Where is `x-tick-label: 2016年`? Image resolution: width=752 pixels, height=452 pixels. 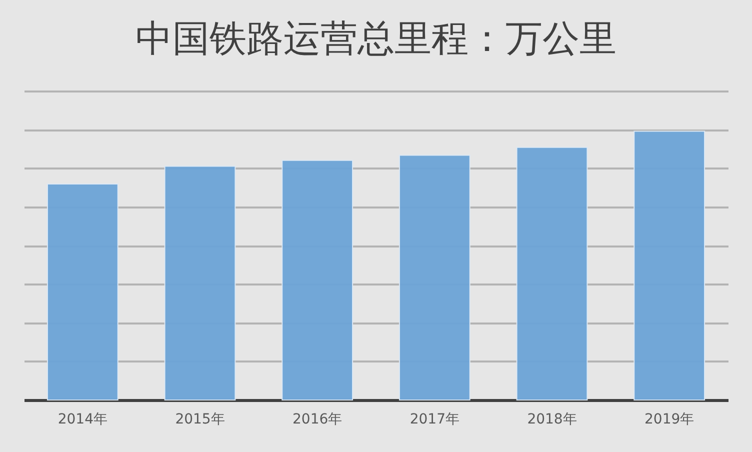 x-tick-label: 2016年 is located at coordinates (317, 420).